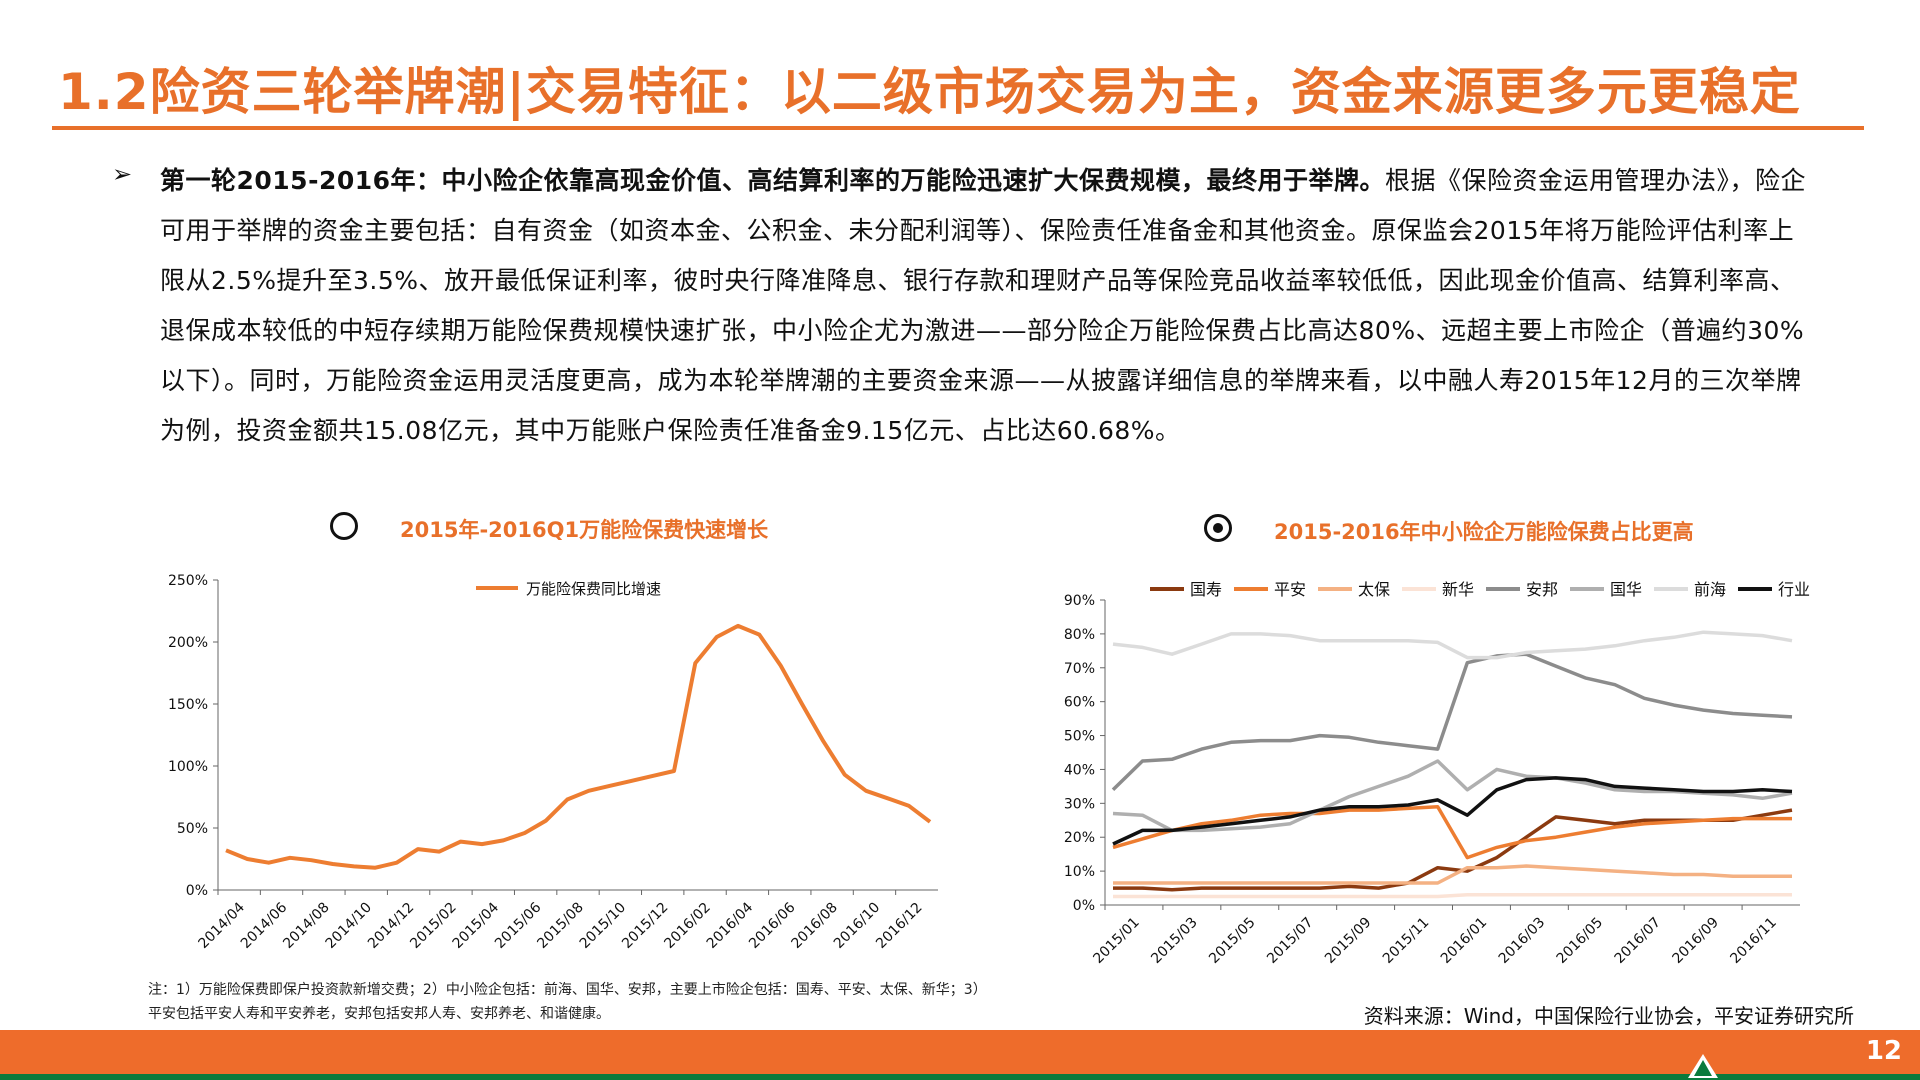 The height and width of the screenshot is (1080, 1920). What do you see at coordinates (1406, 941) in the screenshot?
I see `x-tick-label: 2015/11` at bounding box center [1406, 941].